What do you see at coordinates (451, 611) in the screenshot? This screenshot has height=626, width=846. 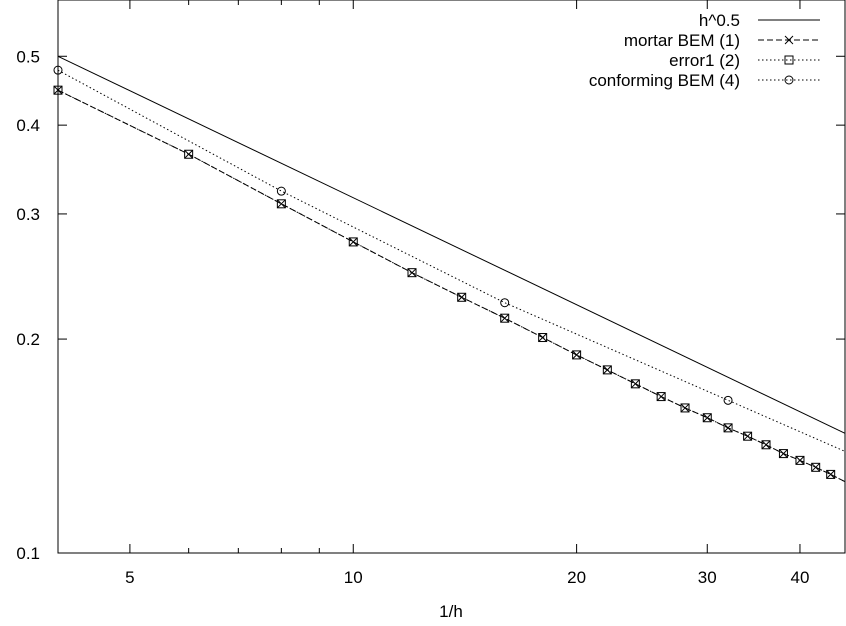 I see `x-axis-label: 1/h` at bounding box center [451, 611].